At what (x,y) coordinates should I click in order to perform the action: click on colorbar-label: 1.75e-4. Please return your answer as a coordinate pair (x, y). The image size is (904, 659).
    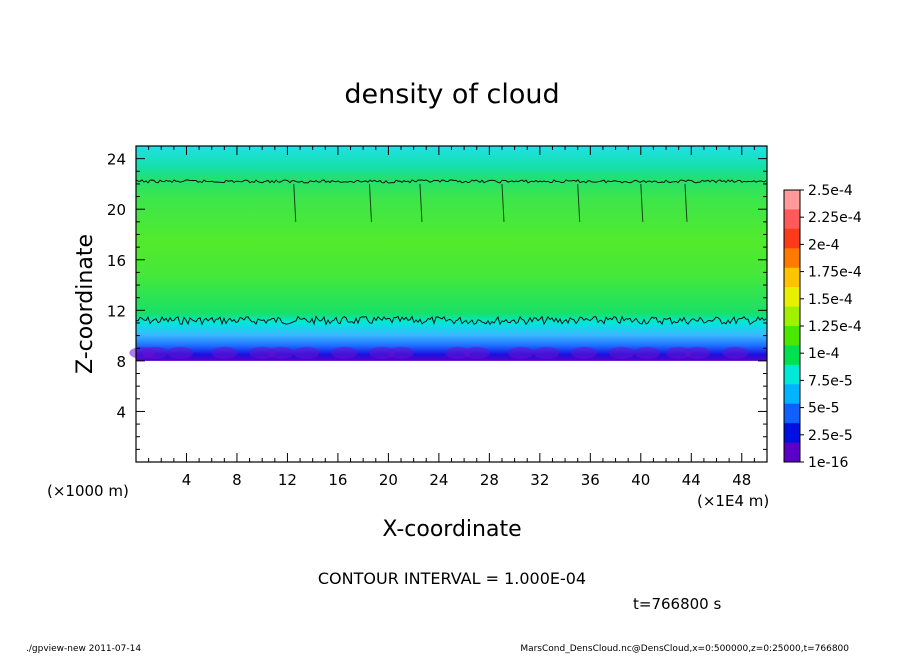
    Looking at the image, I should click on (835, 273).